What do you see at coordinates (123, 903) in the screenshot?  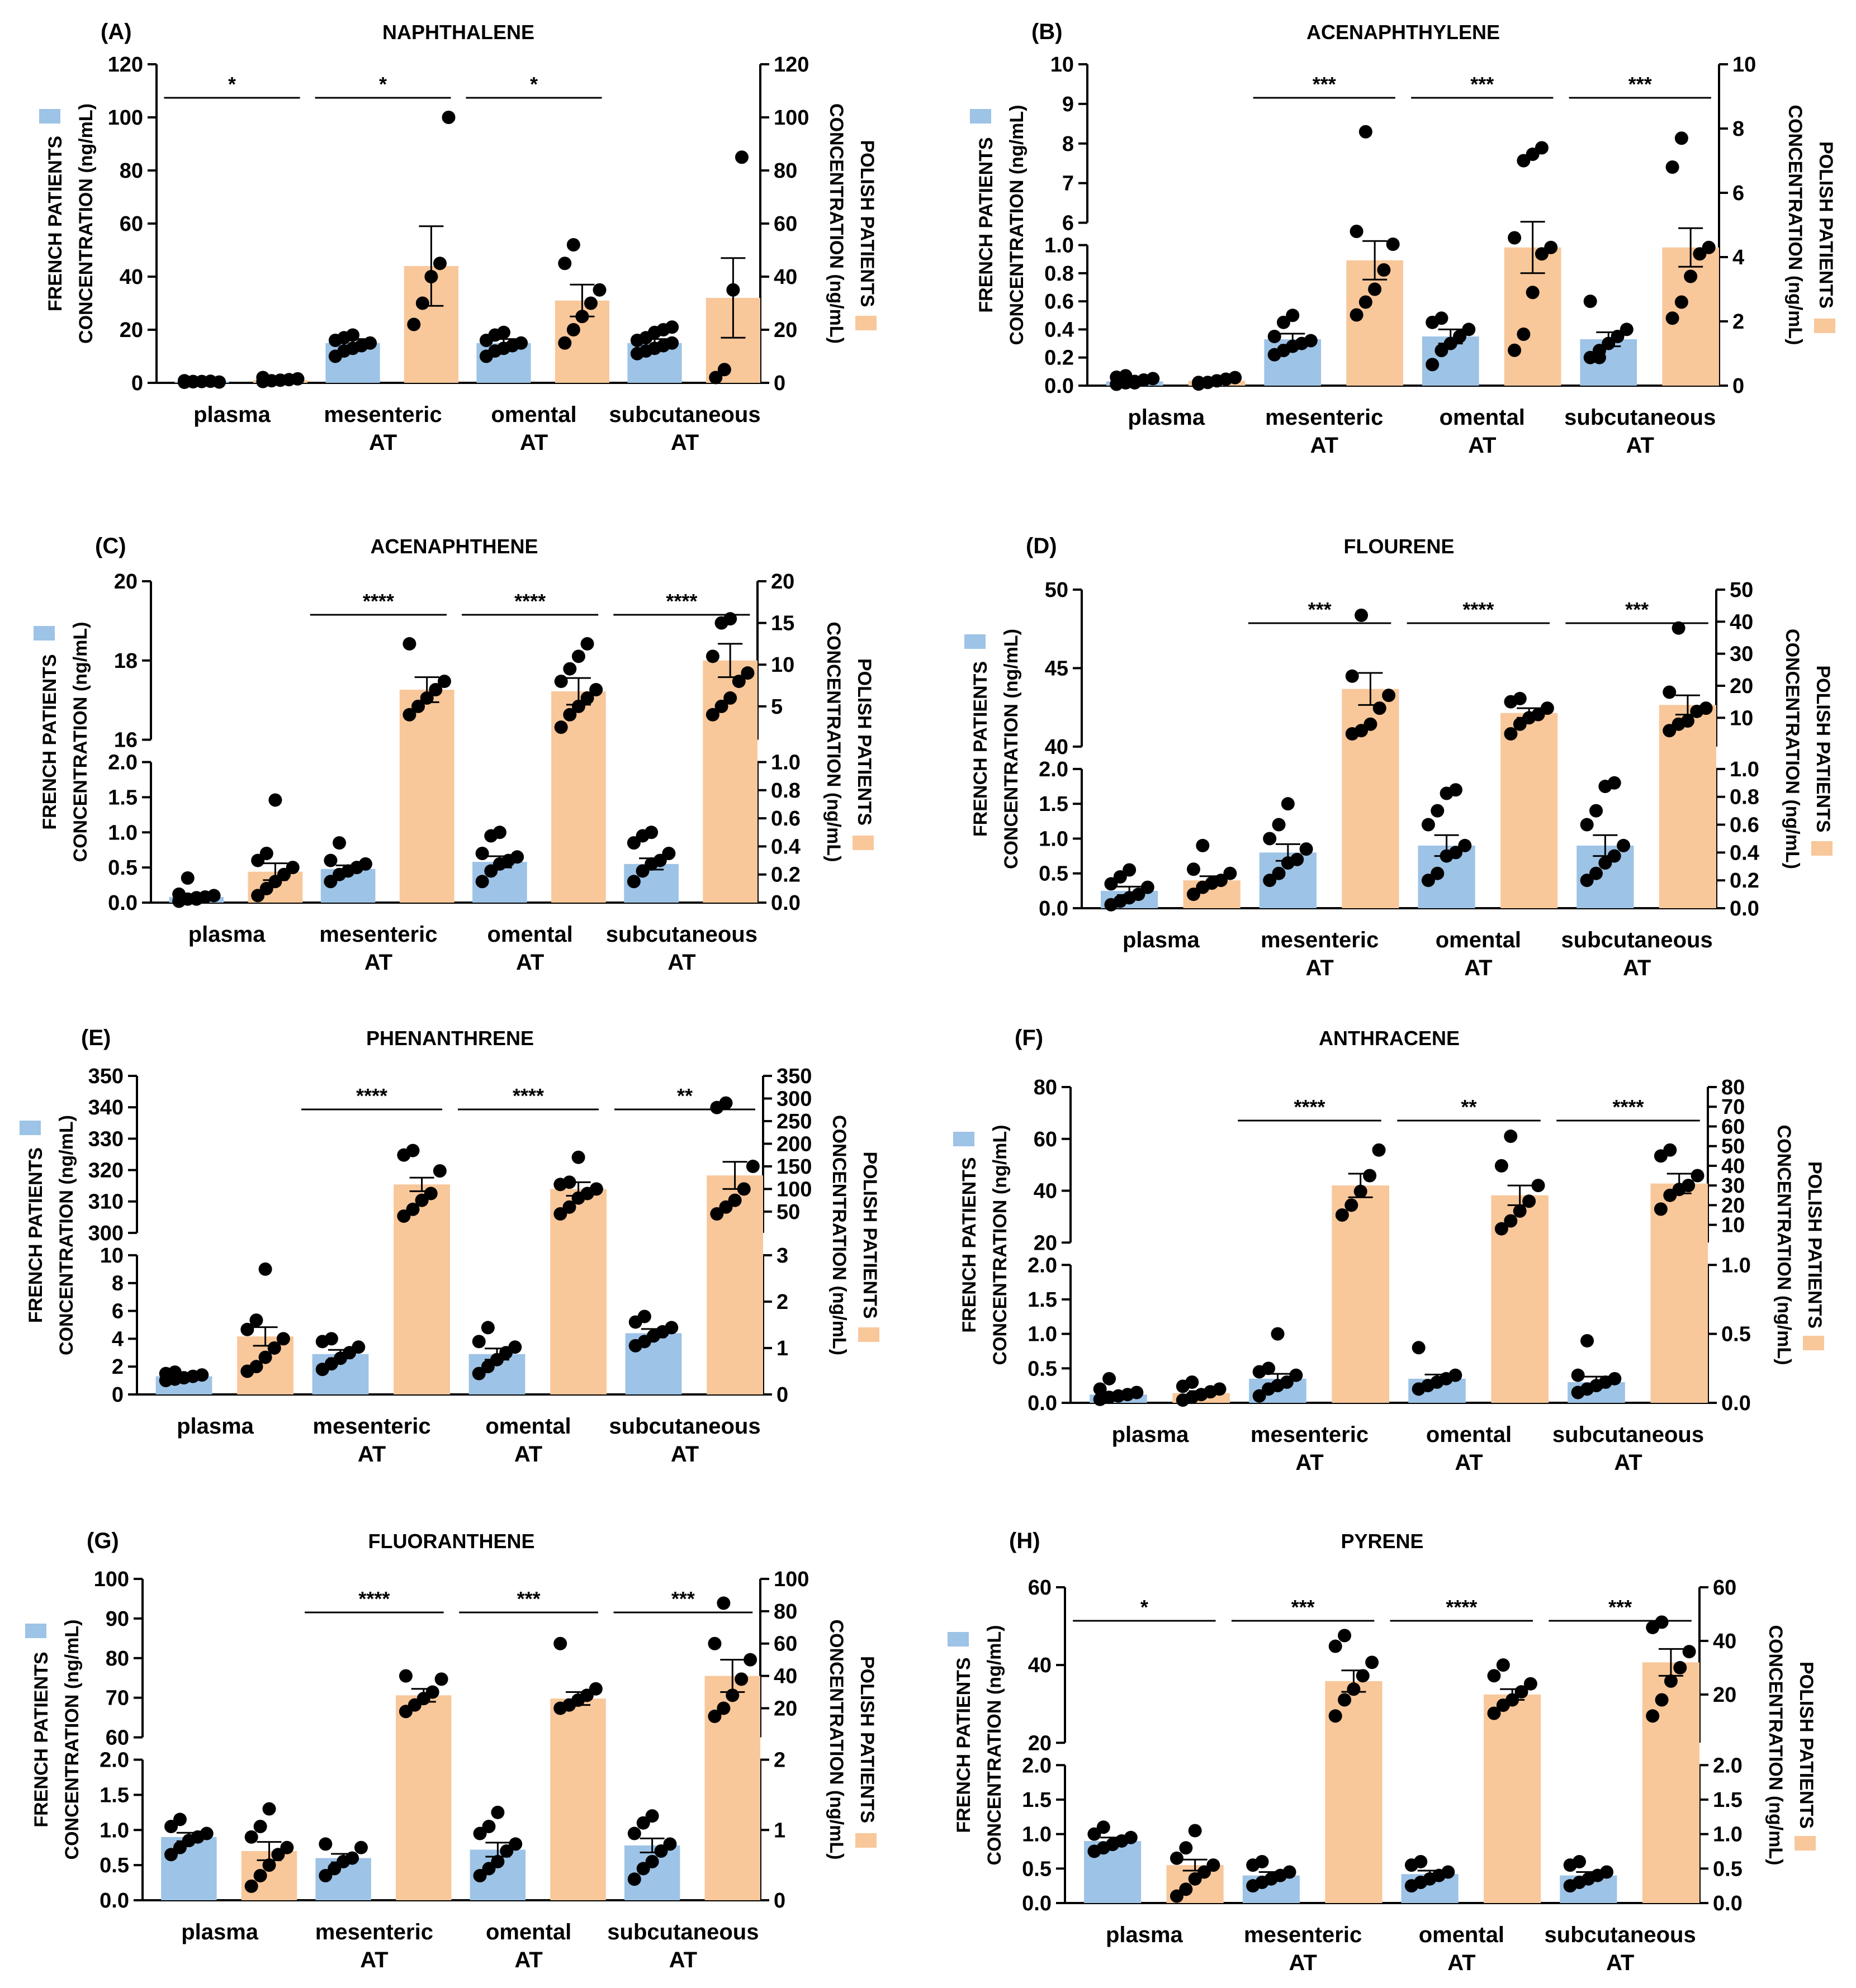 I see `left-tick-label: 0.0` at bounding box center [123, 903].